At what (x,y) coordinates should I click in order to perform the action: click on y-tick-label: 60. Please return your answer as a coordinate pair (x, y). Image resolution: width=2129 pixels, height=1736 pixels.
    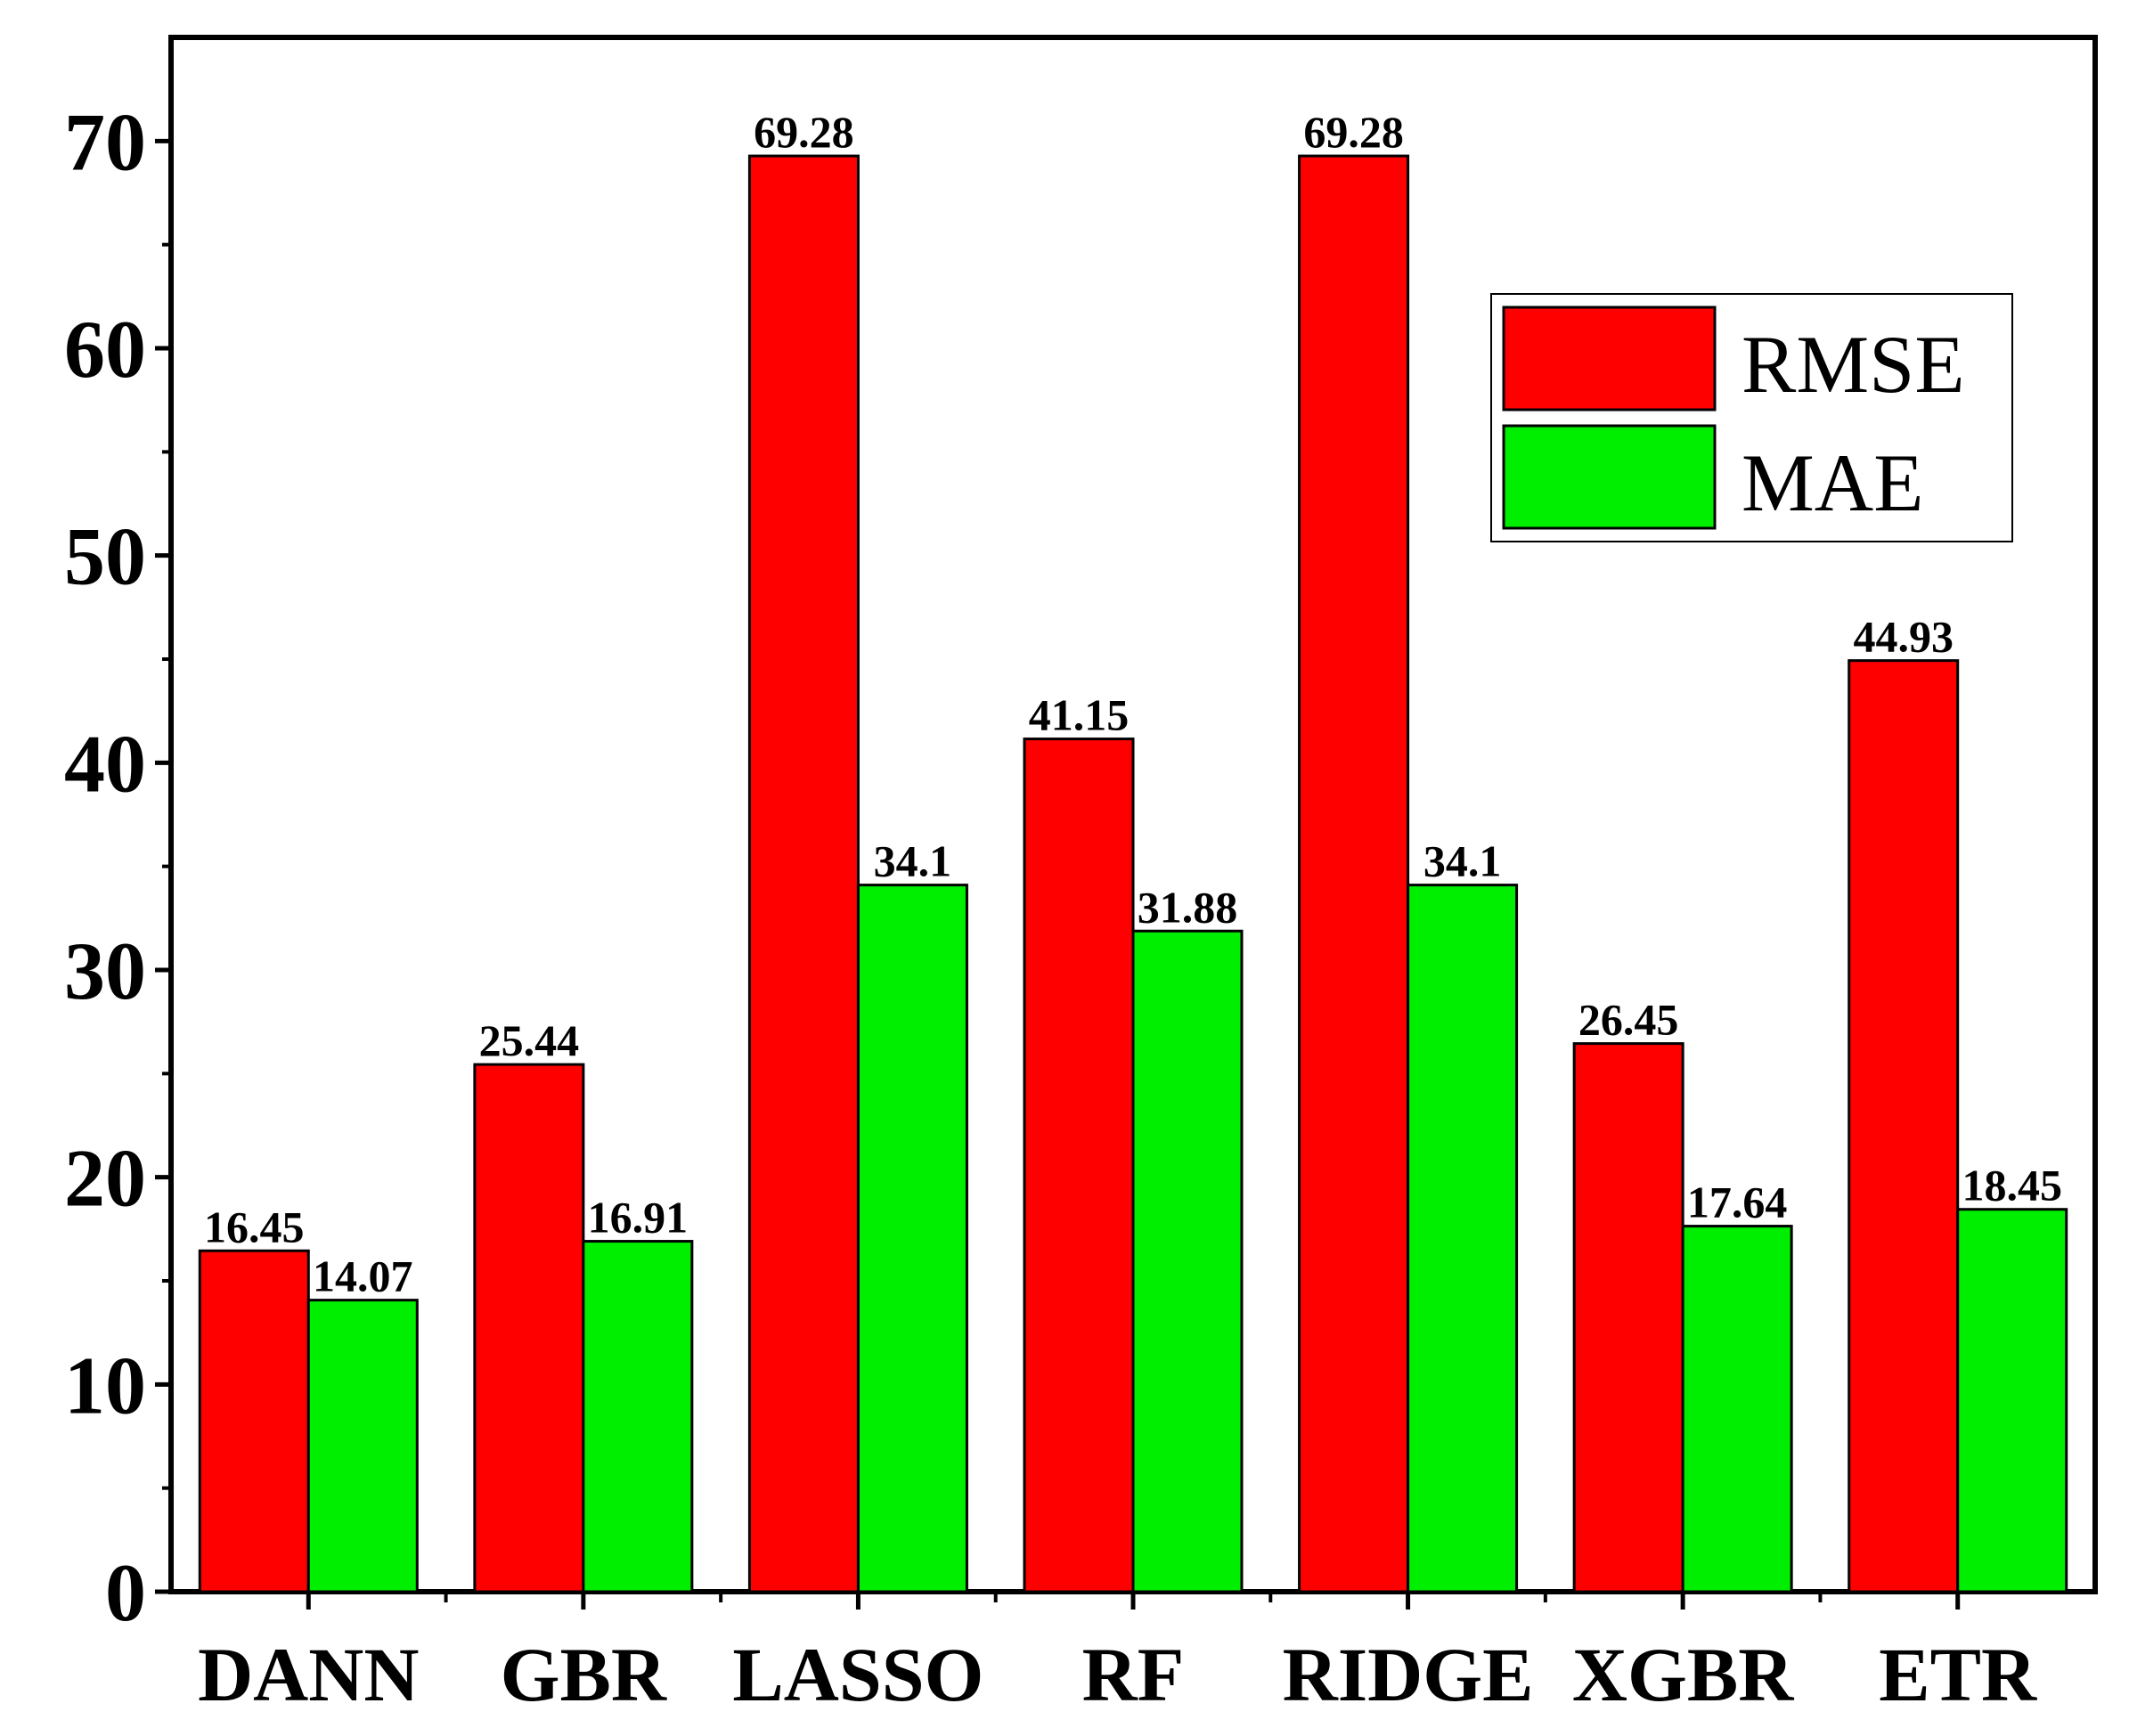
    Looking at the image, I should click on (105, 349).